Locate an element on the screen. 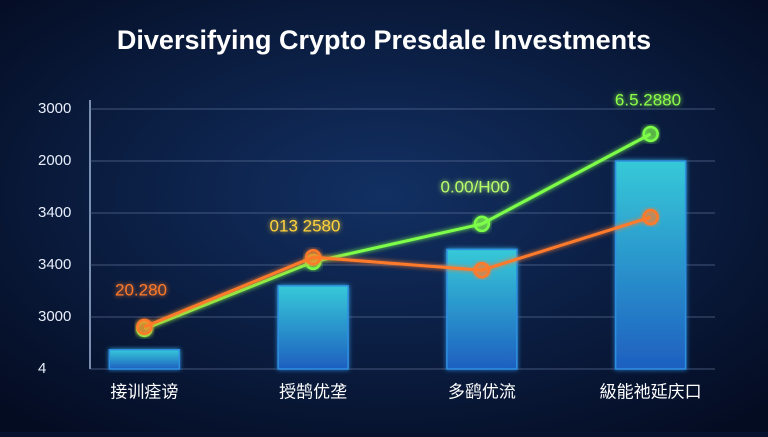 The image size is (768, 437). annotation: 013 2580 is located at coordinates (305, 225).